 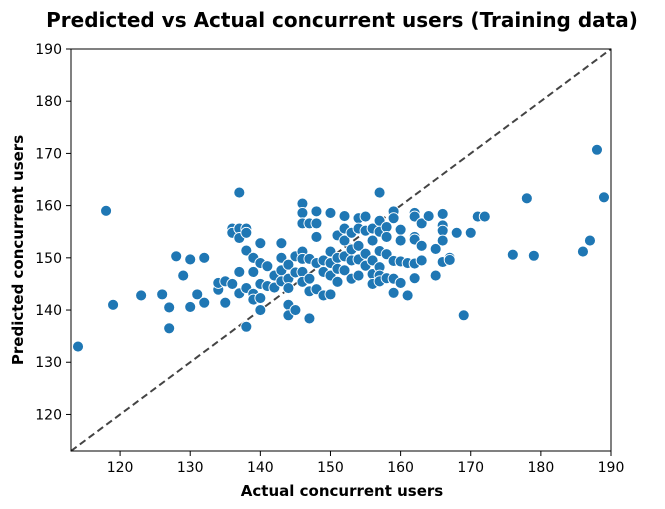 I want to click on y-tick-label: 170, so click(x=48, y=154).